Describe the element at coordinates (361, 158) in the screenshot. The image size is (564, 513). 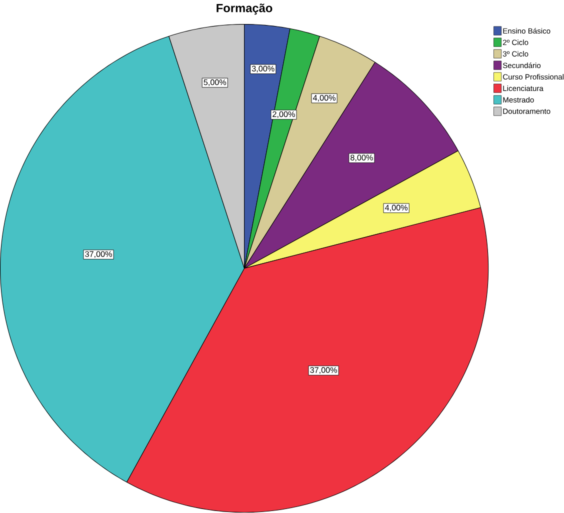
I see `data-label: 8,00%` at that location.